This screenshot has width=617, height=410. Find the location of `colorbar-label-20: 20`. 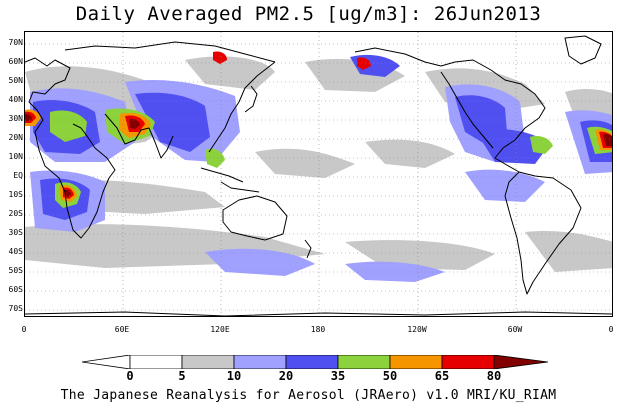

colorbar-label-20: 20 is located at coordinates (286, 376).